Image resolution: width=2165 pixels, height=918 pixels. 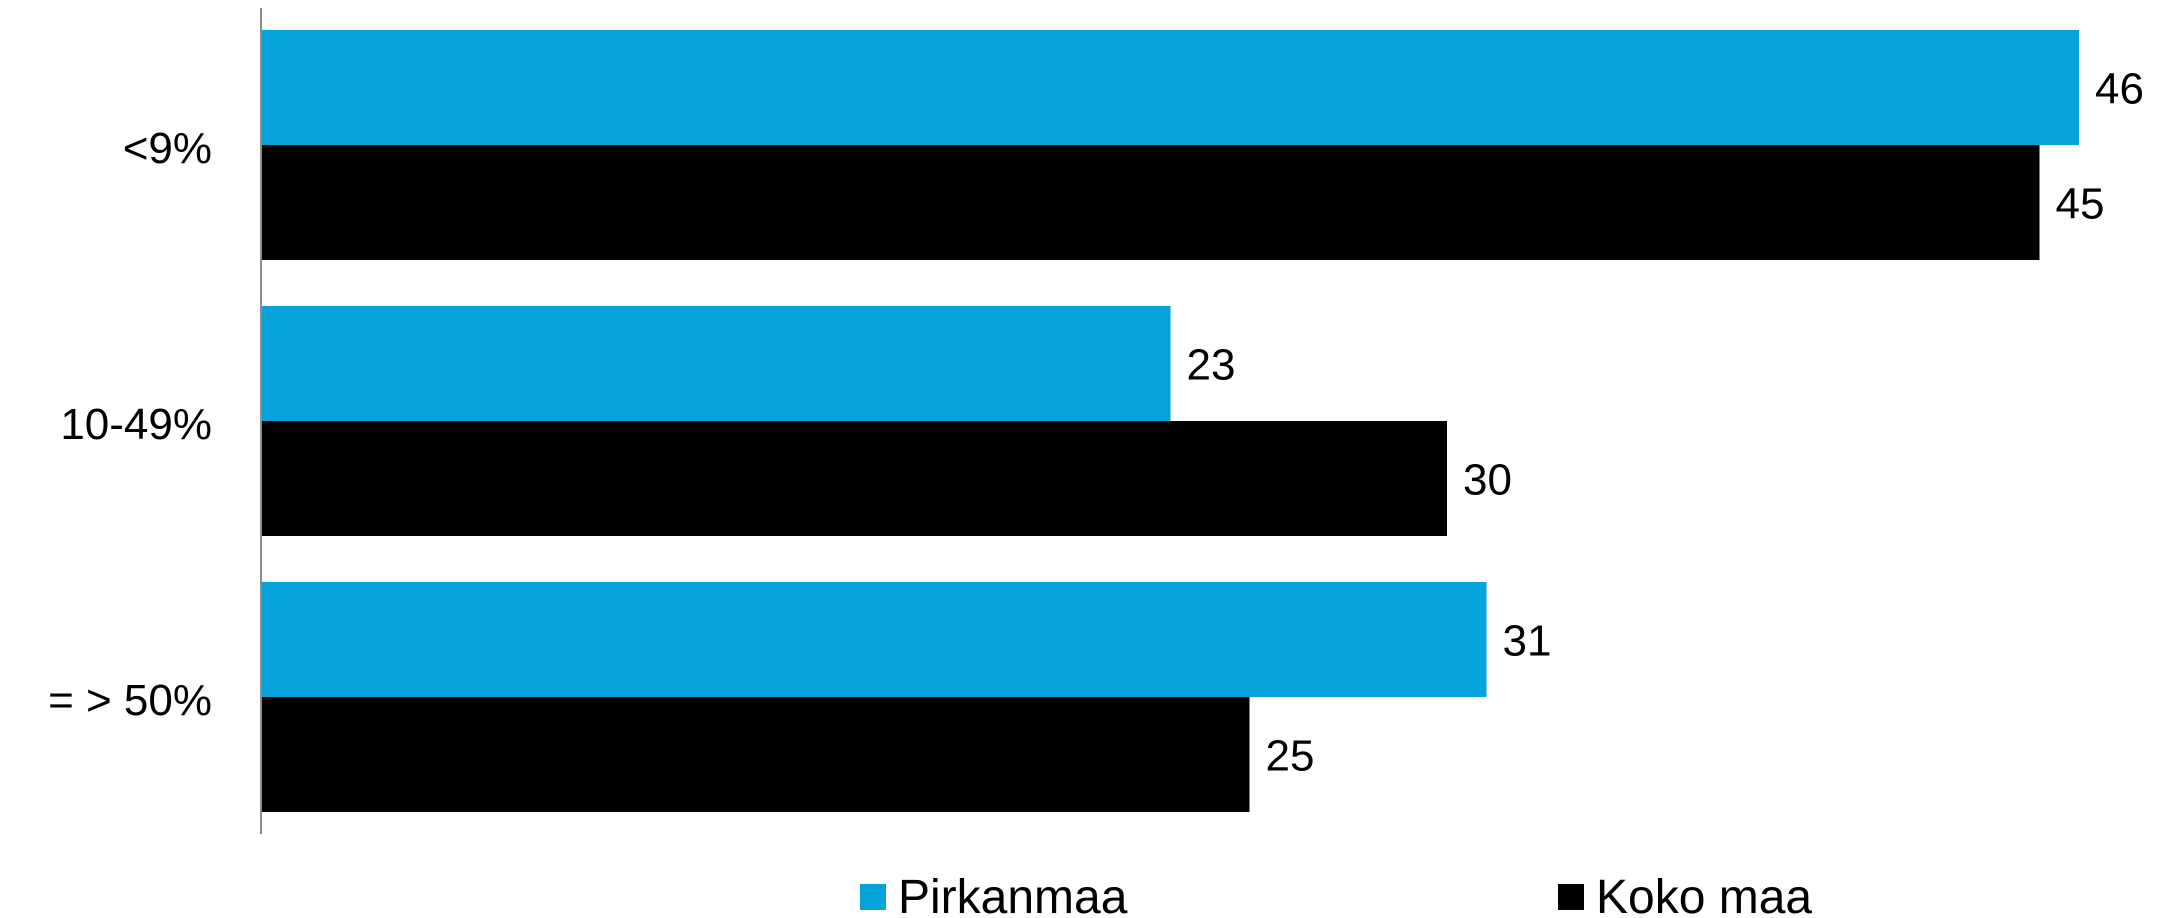 What do you see at coordinates (1336, 894) in the screenshot?
I see `legend: Pirkanmaa Koko maa` at bounding box center [1336, 894].